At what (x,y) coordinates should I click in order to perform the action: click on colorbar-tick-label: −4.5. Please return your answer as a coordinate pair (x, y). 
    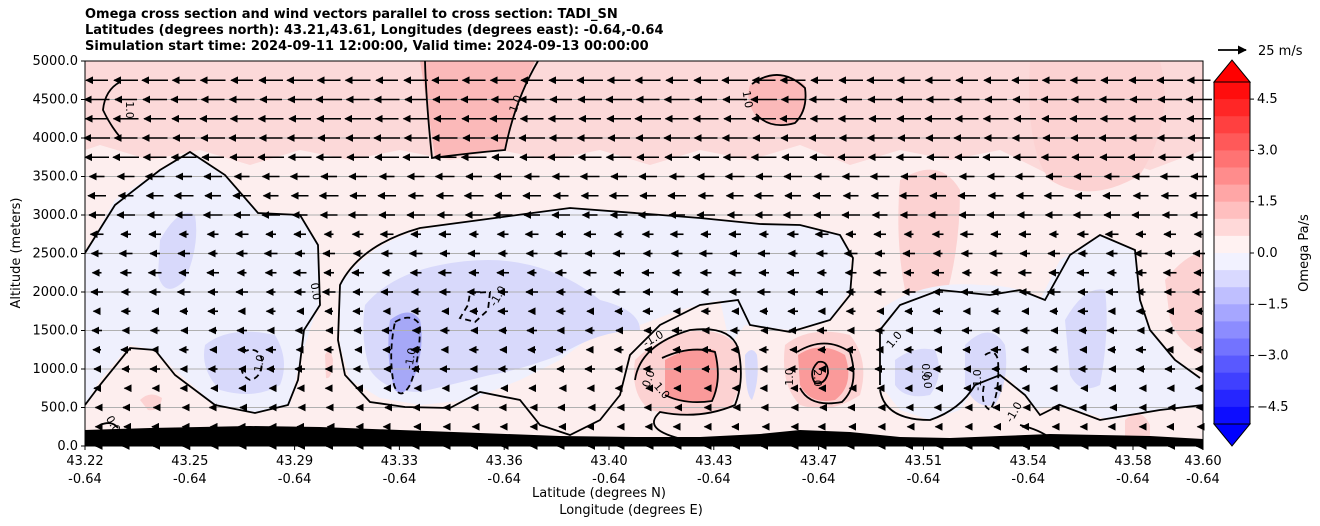
    Looking at the image, I should click on (1273, 407).